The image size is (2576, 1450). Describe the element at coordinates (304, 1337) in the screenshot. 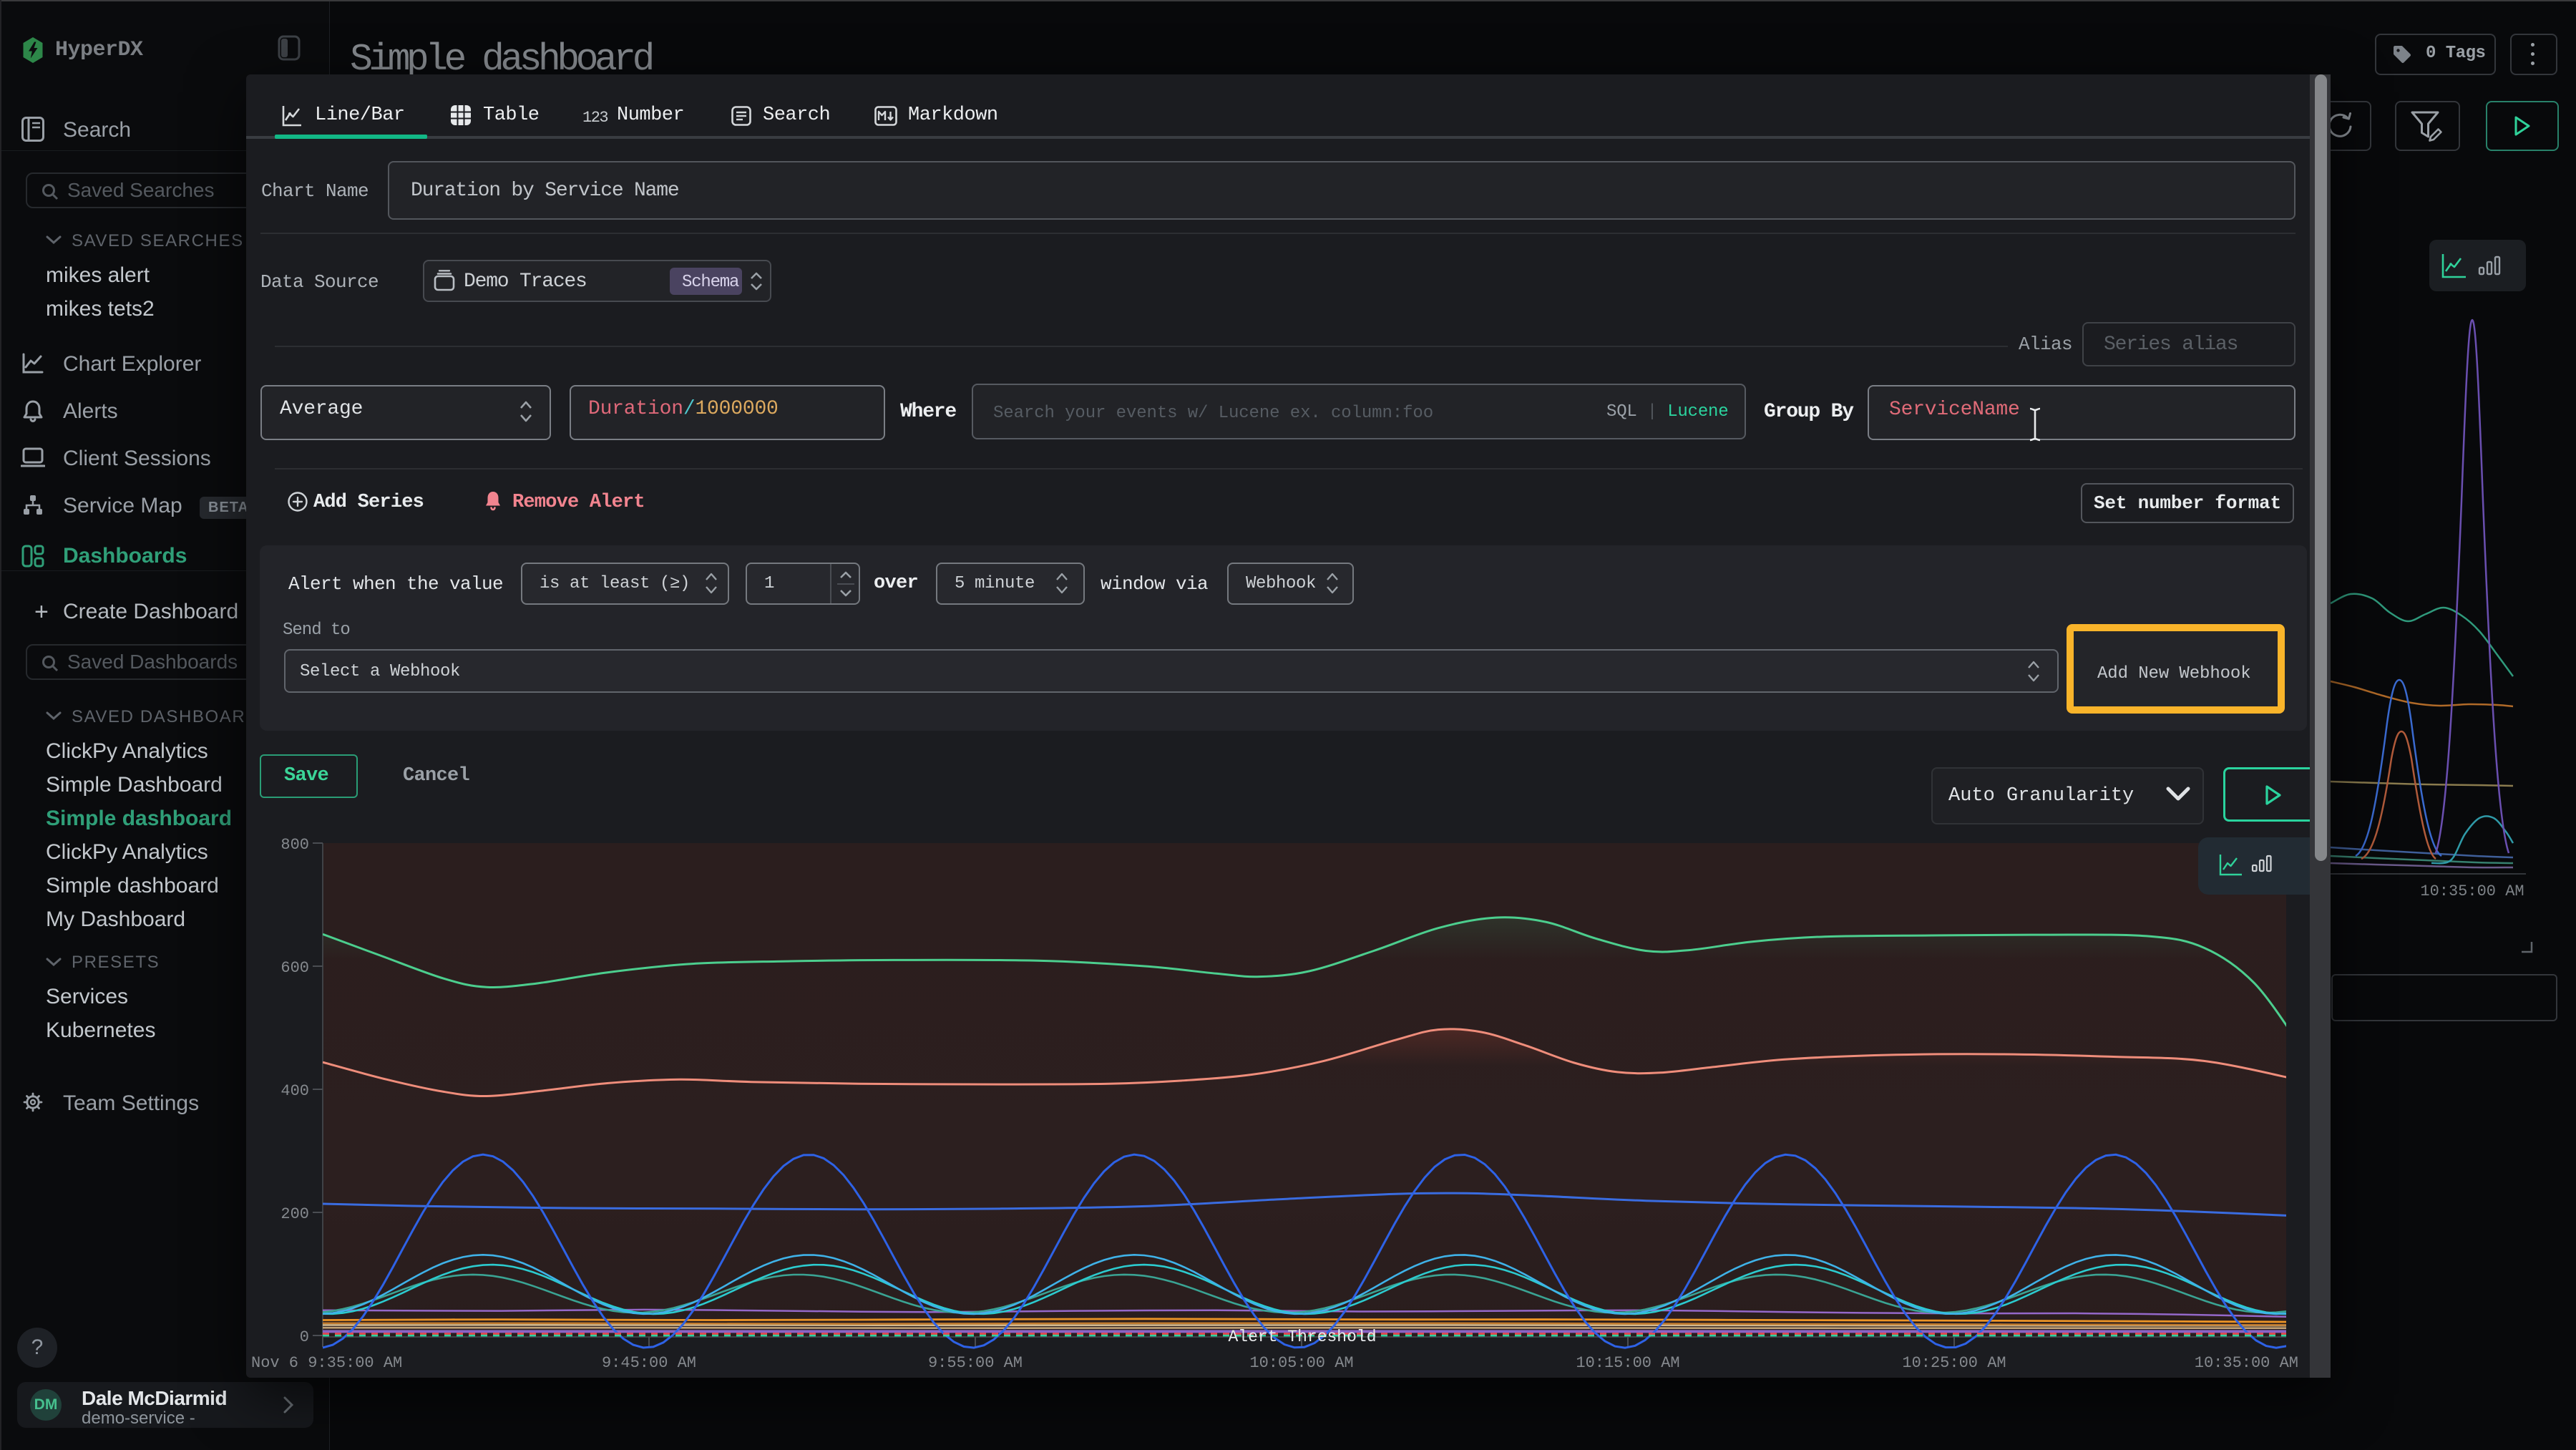

I see `svg-text: 0` at that location.